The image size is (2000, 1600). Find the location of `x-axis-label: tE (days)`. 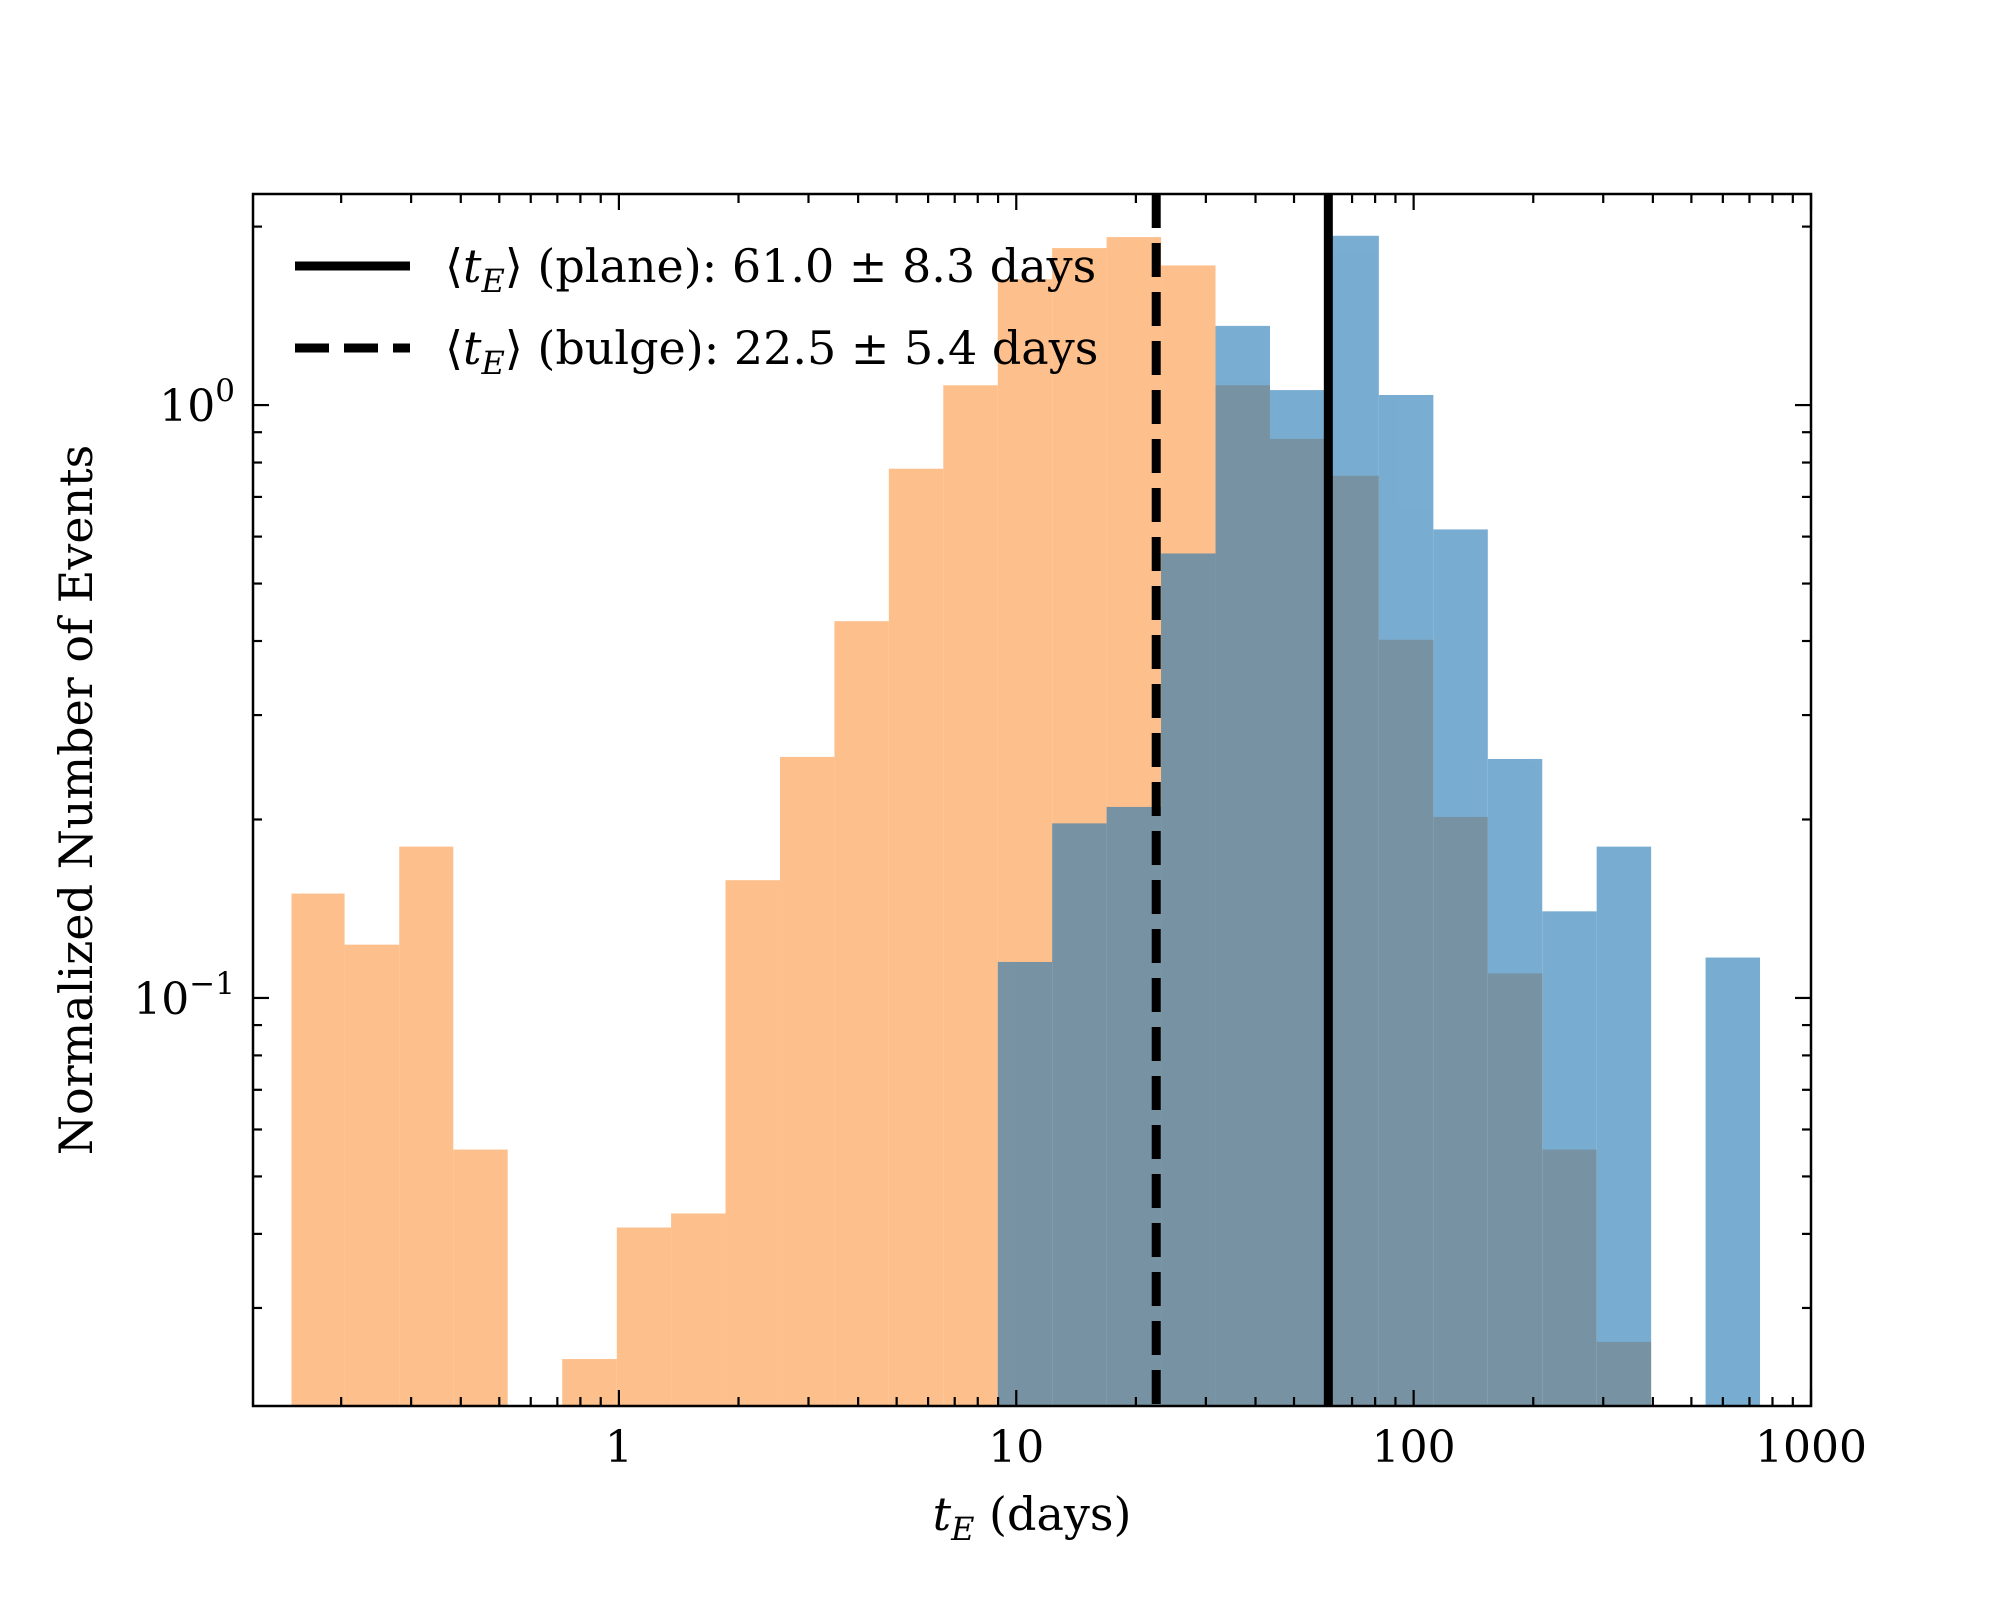

x-axis-label: tE (days) is located at coordinates (1032, 1517).